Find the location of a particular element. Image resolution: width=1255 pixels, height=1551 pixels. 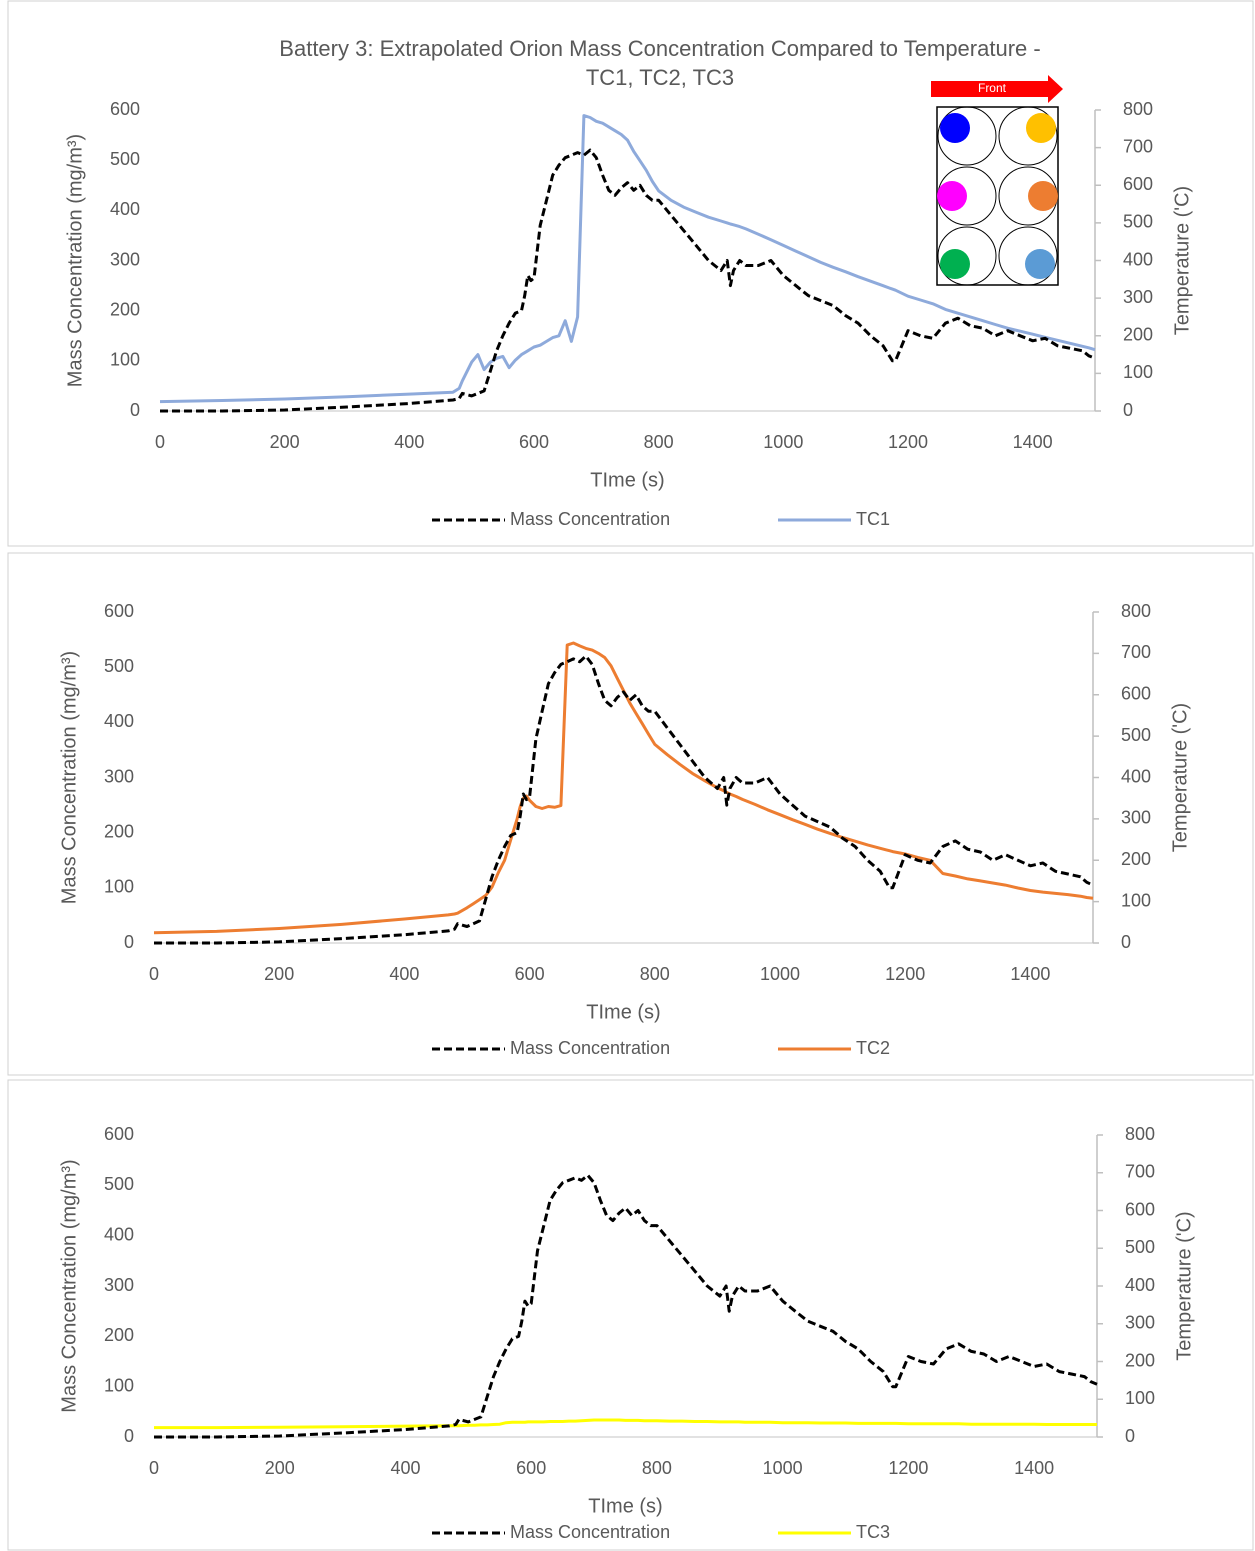

battery-inset: Front is located at coordinates (997, 180).